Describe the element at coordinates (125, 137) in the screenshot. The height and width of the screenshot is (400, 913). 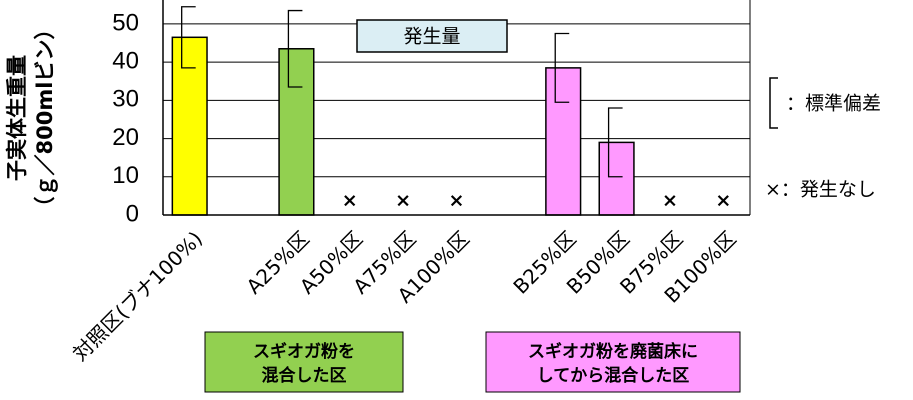
I see `y-tick-label: 20` at that location.